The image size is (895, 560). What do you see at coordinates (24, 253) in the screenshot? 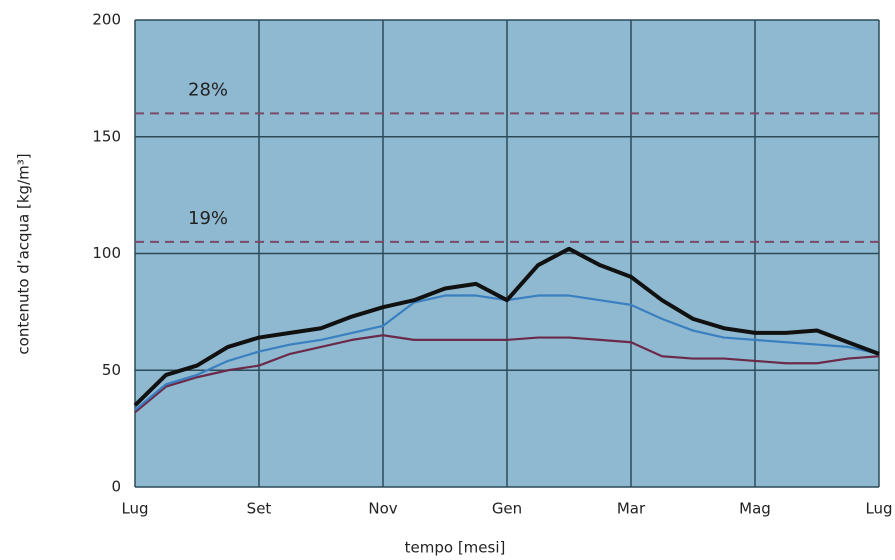
I see `y-axis-label: contenuto d’acqua [kg/m³]` at bounding box center [24, 253].